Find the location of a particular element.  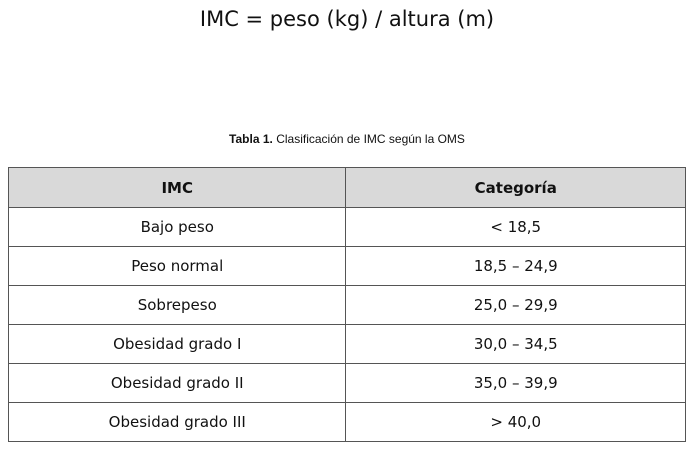

row-range: 35,0 – 39,9 is located at coordinates (515, 383).